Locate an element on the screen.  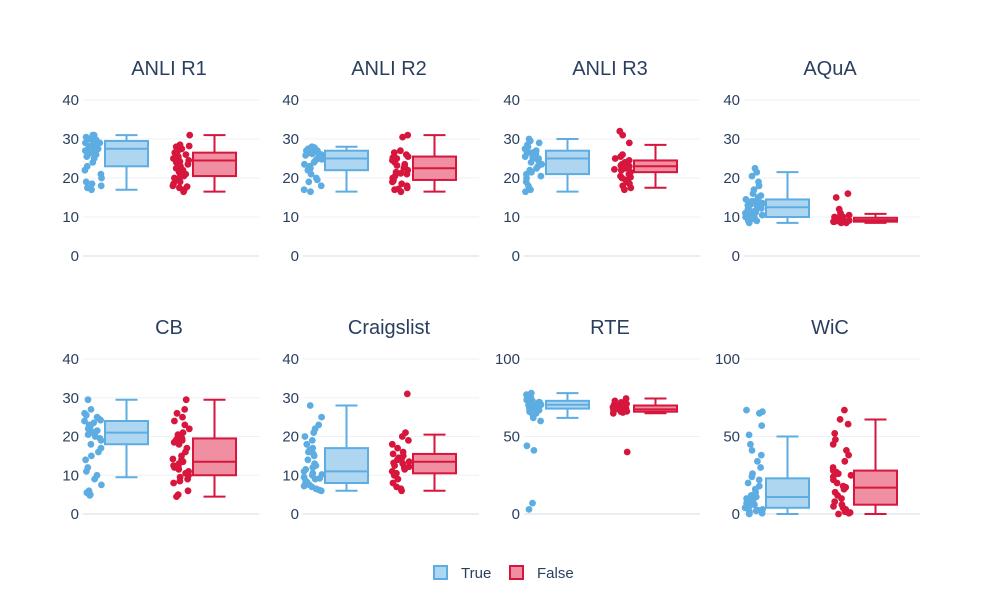
legend-item-true: True is located at coordinates (462, 573).